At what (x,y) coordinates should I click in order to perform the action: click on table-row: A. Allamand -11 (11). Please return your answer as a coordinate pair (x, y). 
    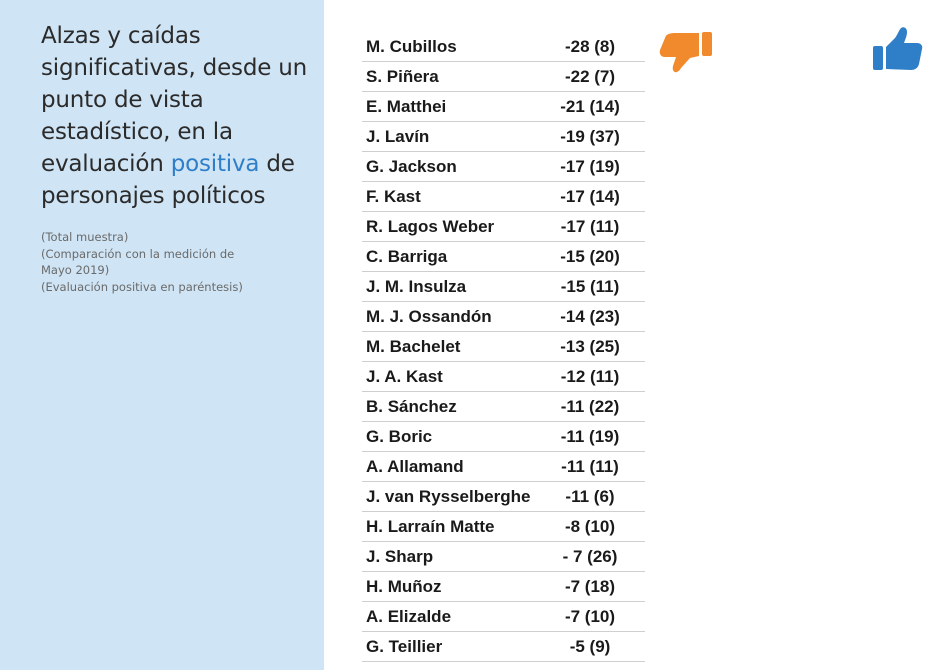
    Looking at the image, I should click on (503, 467).